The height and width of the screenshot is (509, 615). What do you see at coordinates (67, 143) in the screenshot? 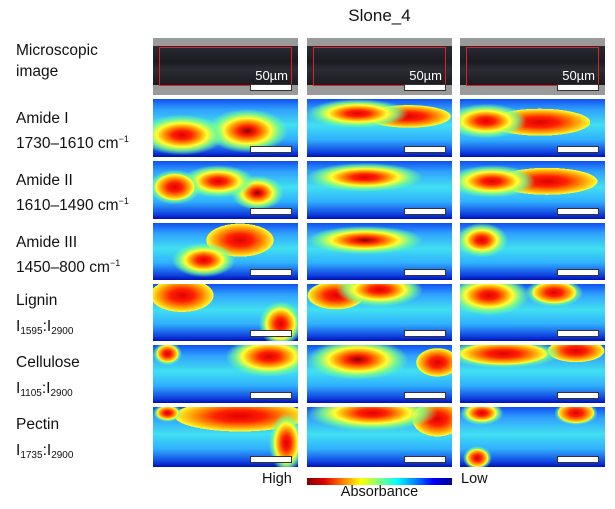
I see `label-line2: 1730–1610 cm` at bounding box center [67, 143].